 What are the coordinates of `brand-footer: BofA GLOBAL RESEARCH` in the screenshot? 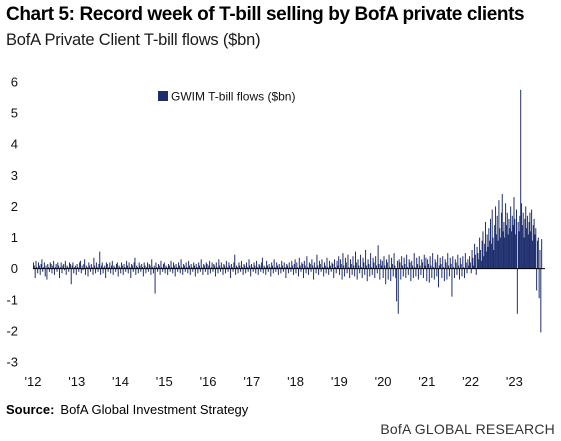 It's located at (467, 429).